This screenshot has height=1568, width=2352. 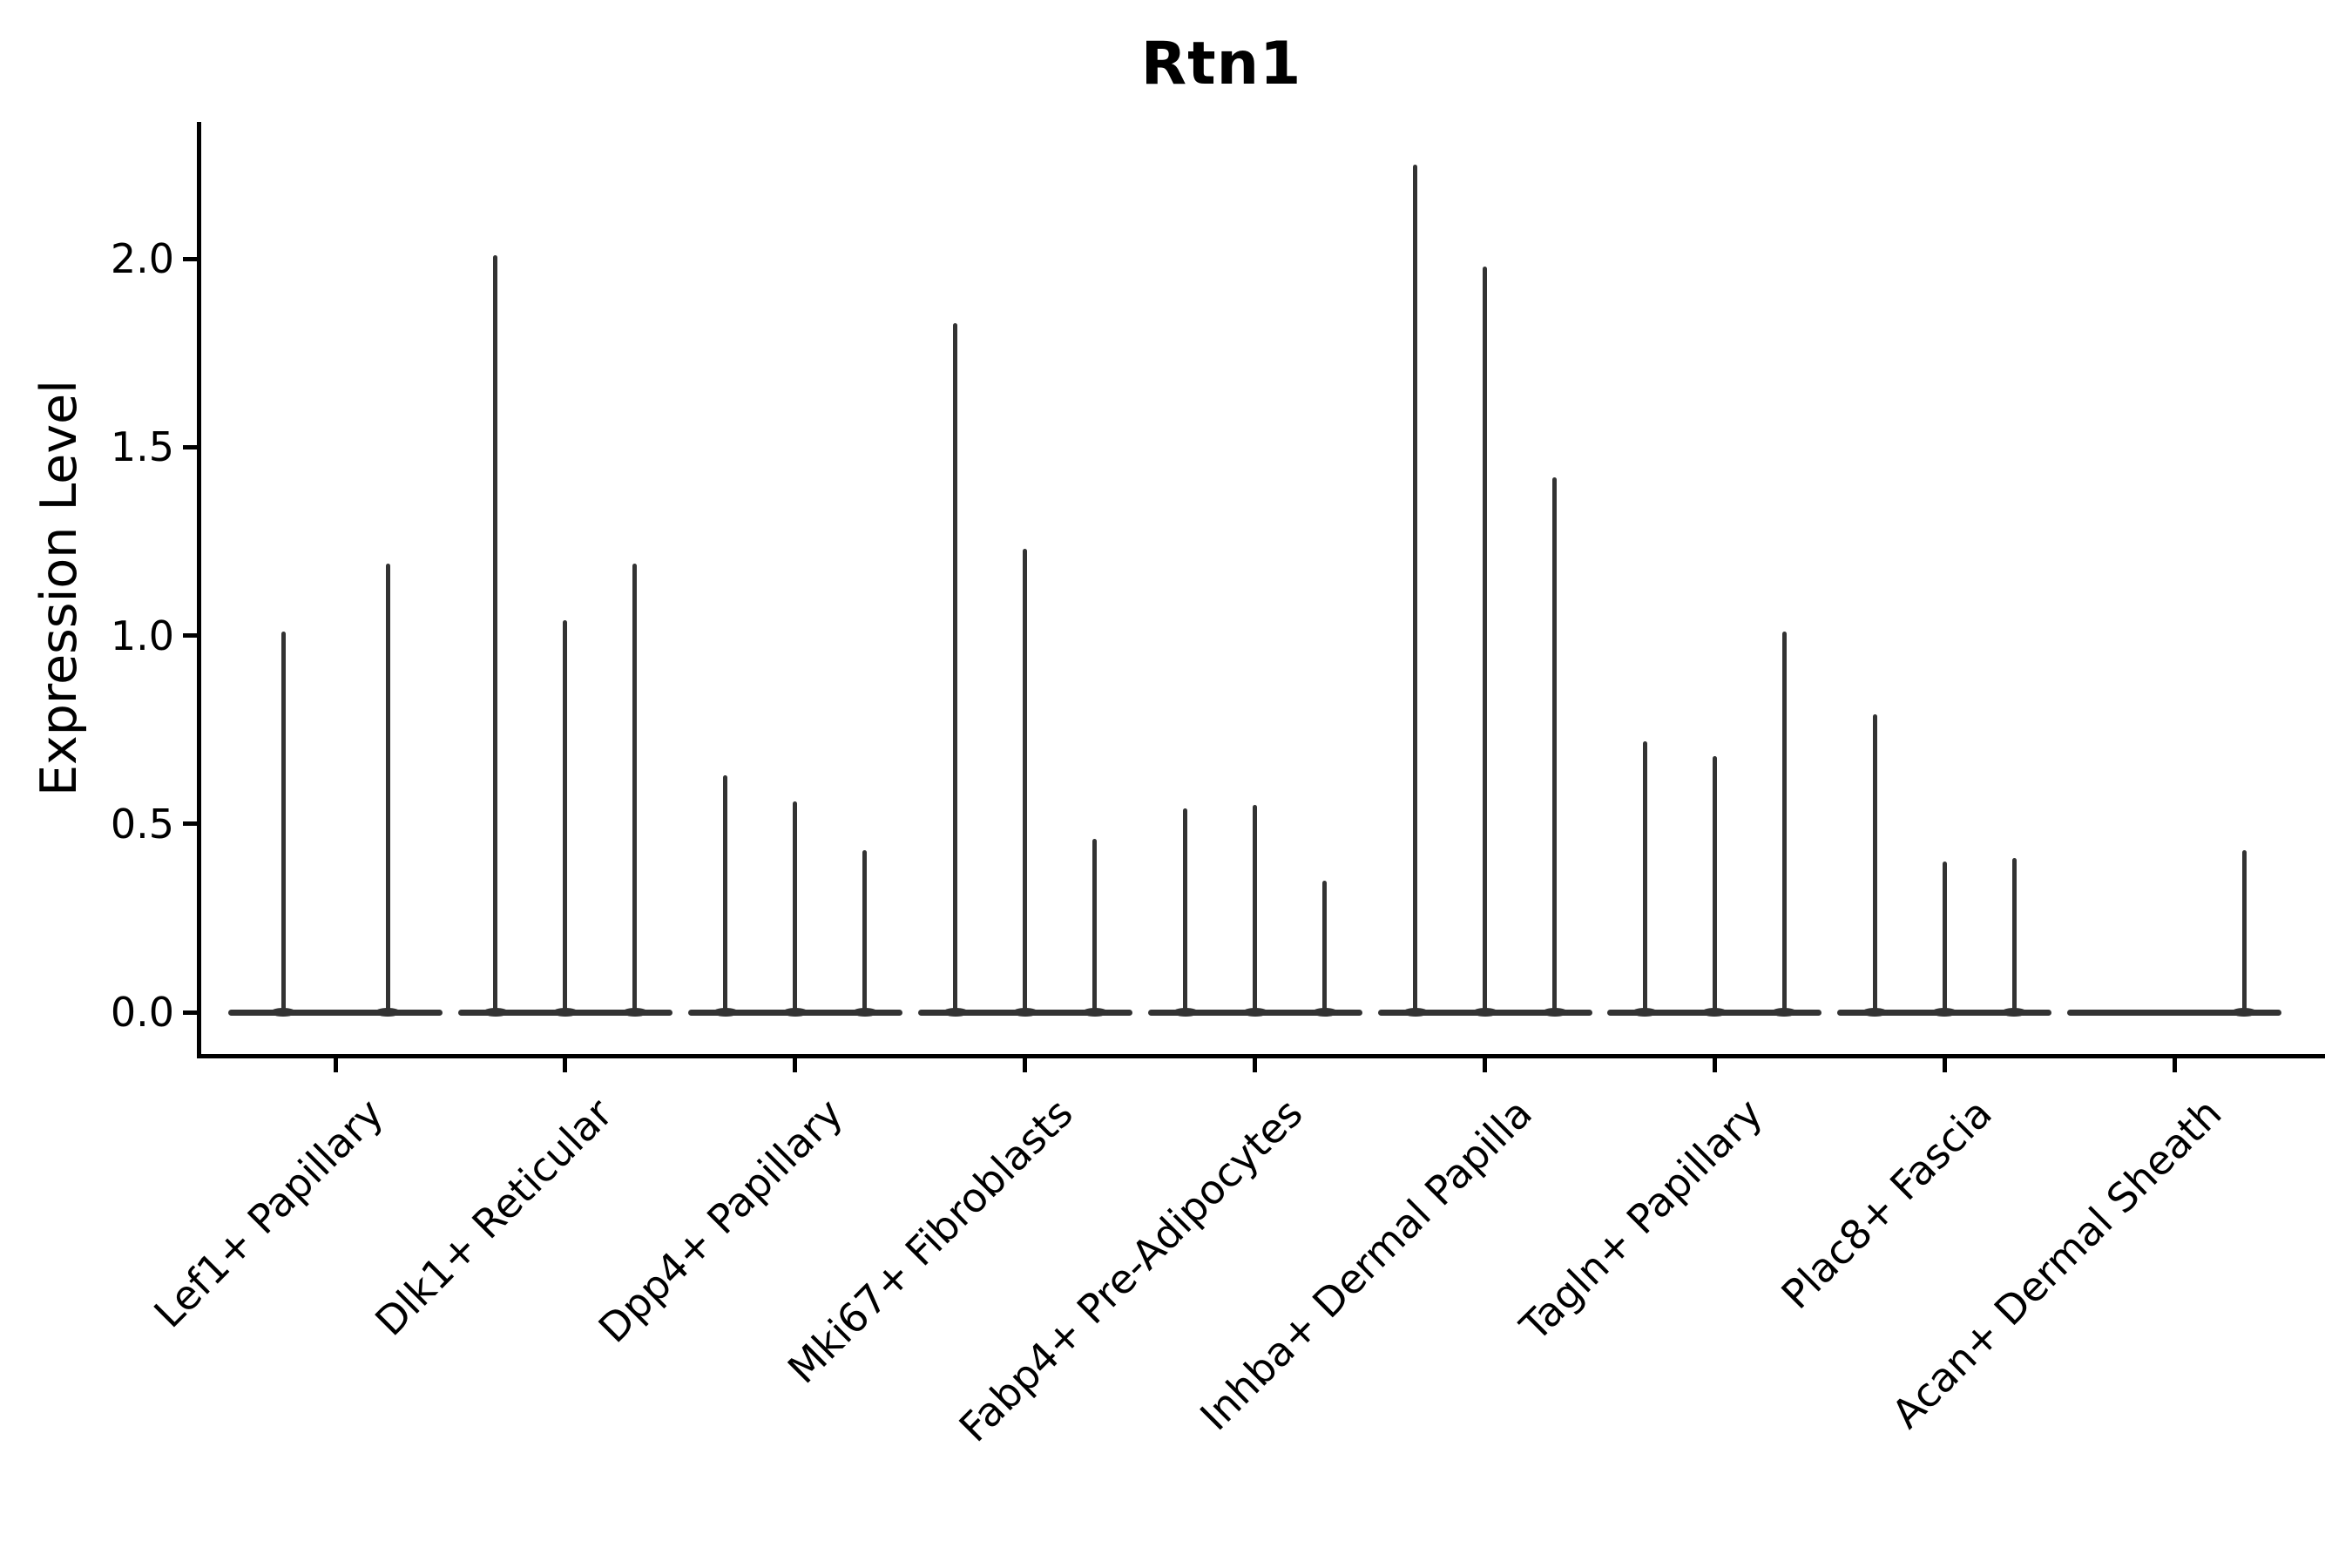 I want to click on y-tick-label: 2.0, so click(x=142, y=258).